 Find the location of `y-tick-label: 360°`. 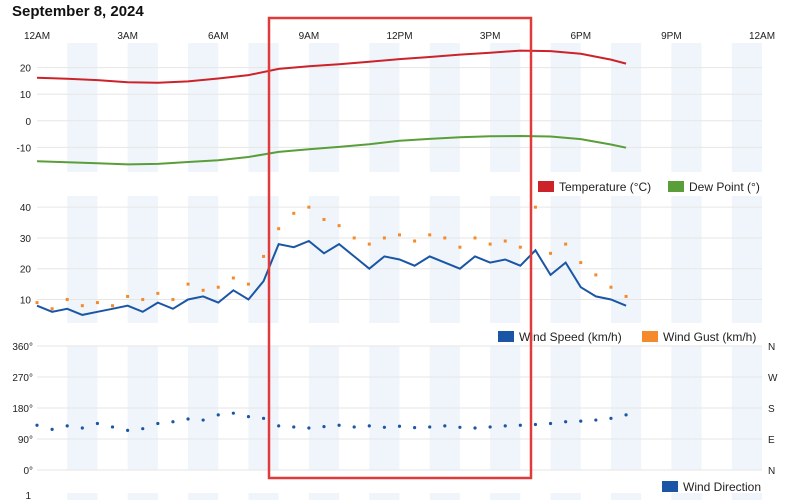

y-tick-label: 360° is located at coordinates (22, 347).